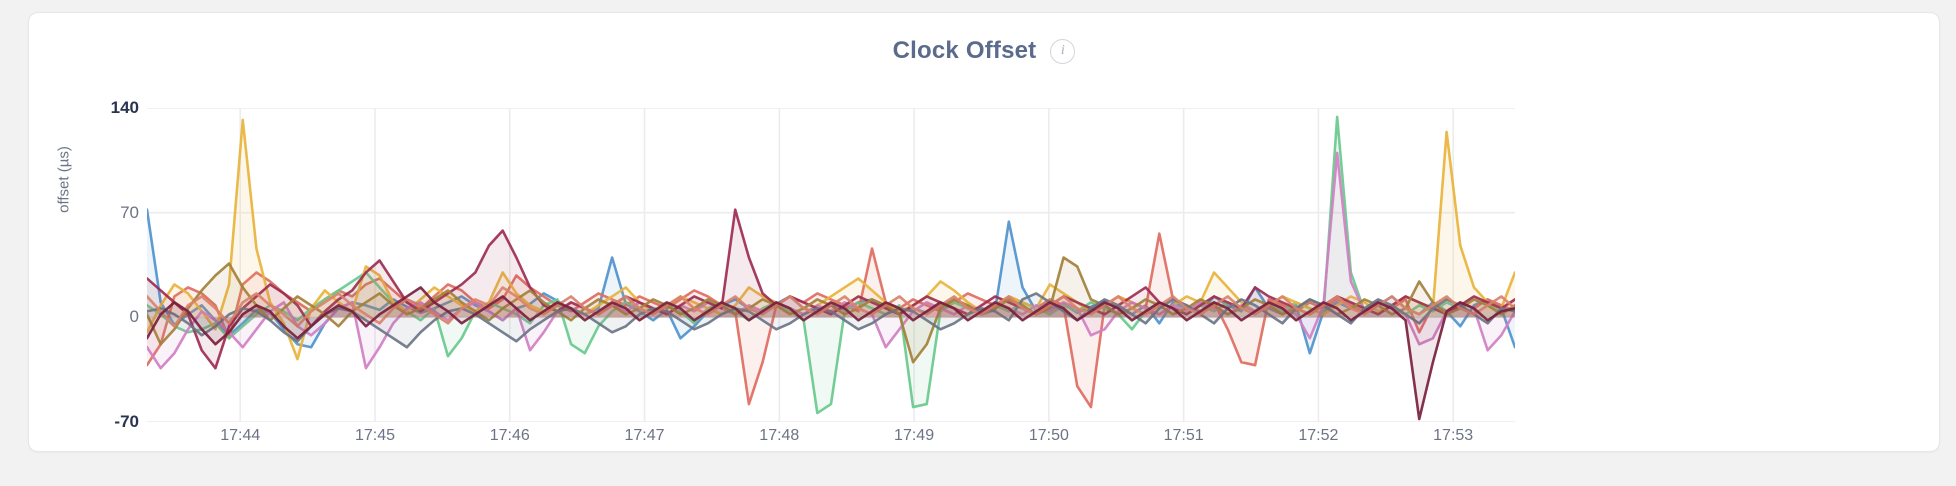 Image resolution: width=1956 pixels, height=486 pixels. What do you see at coordinates (99, 232) in the screenshot?
I see `y-axis-tick-labels: 140 70 0 -70` at bounding box center [99, 232].